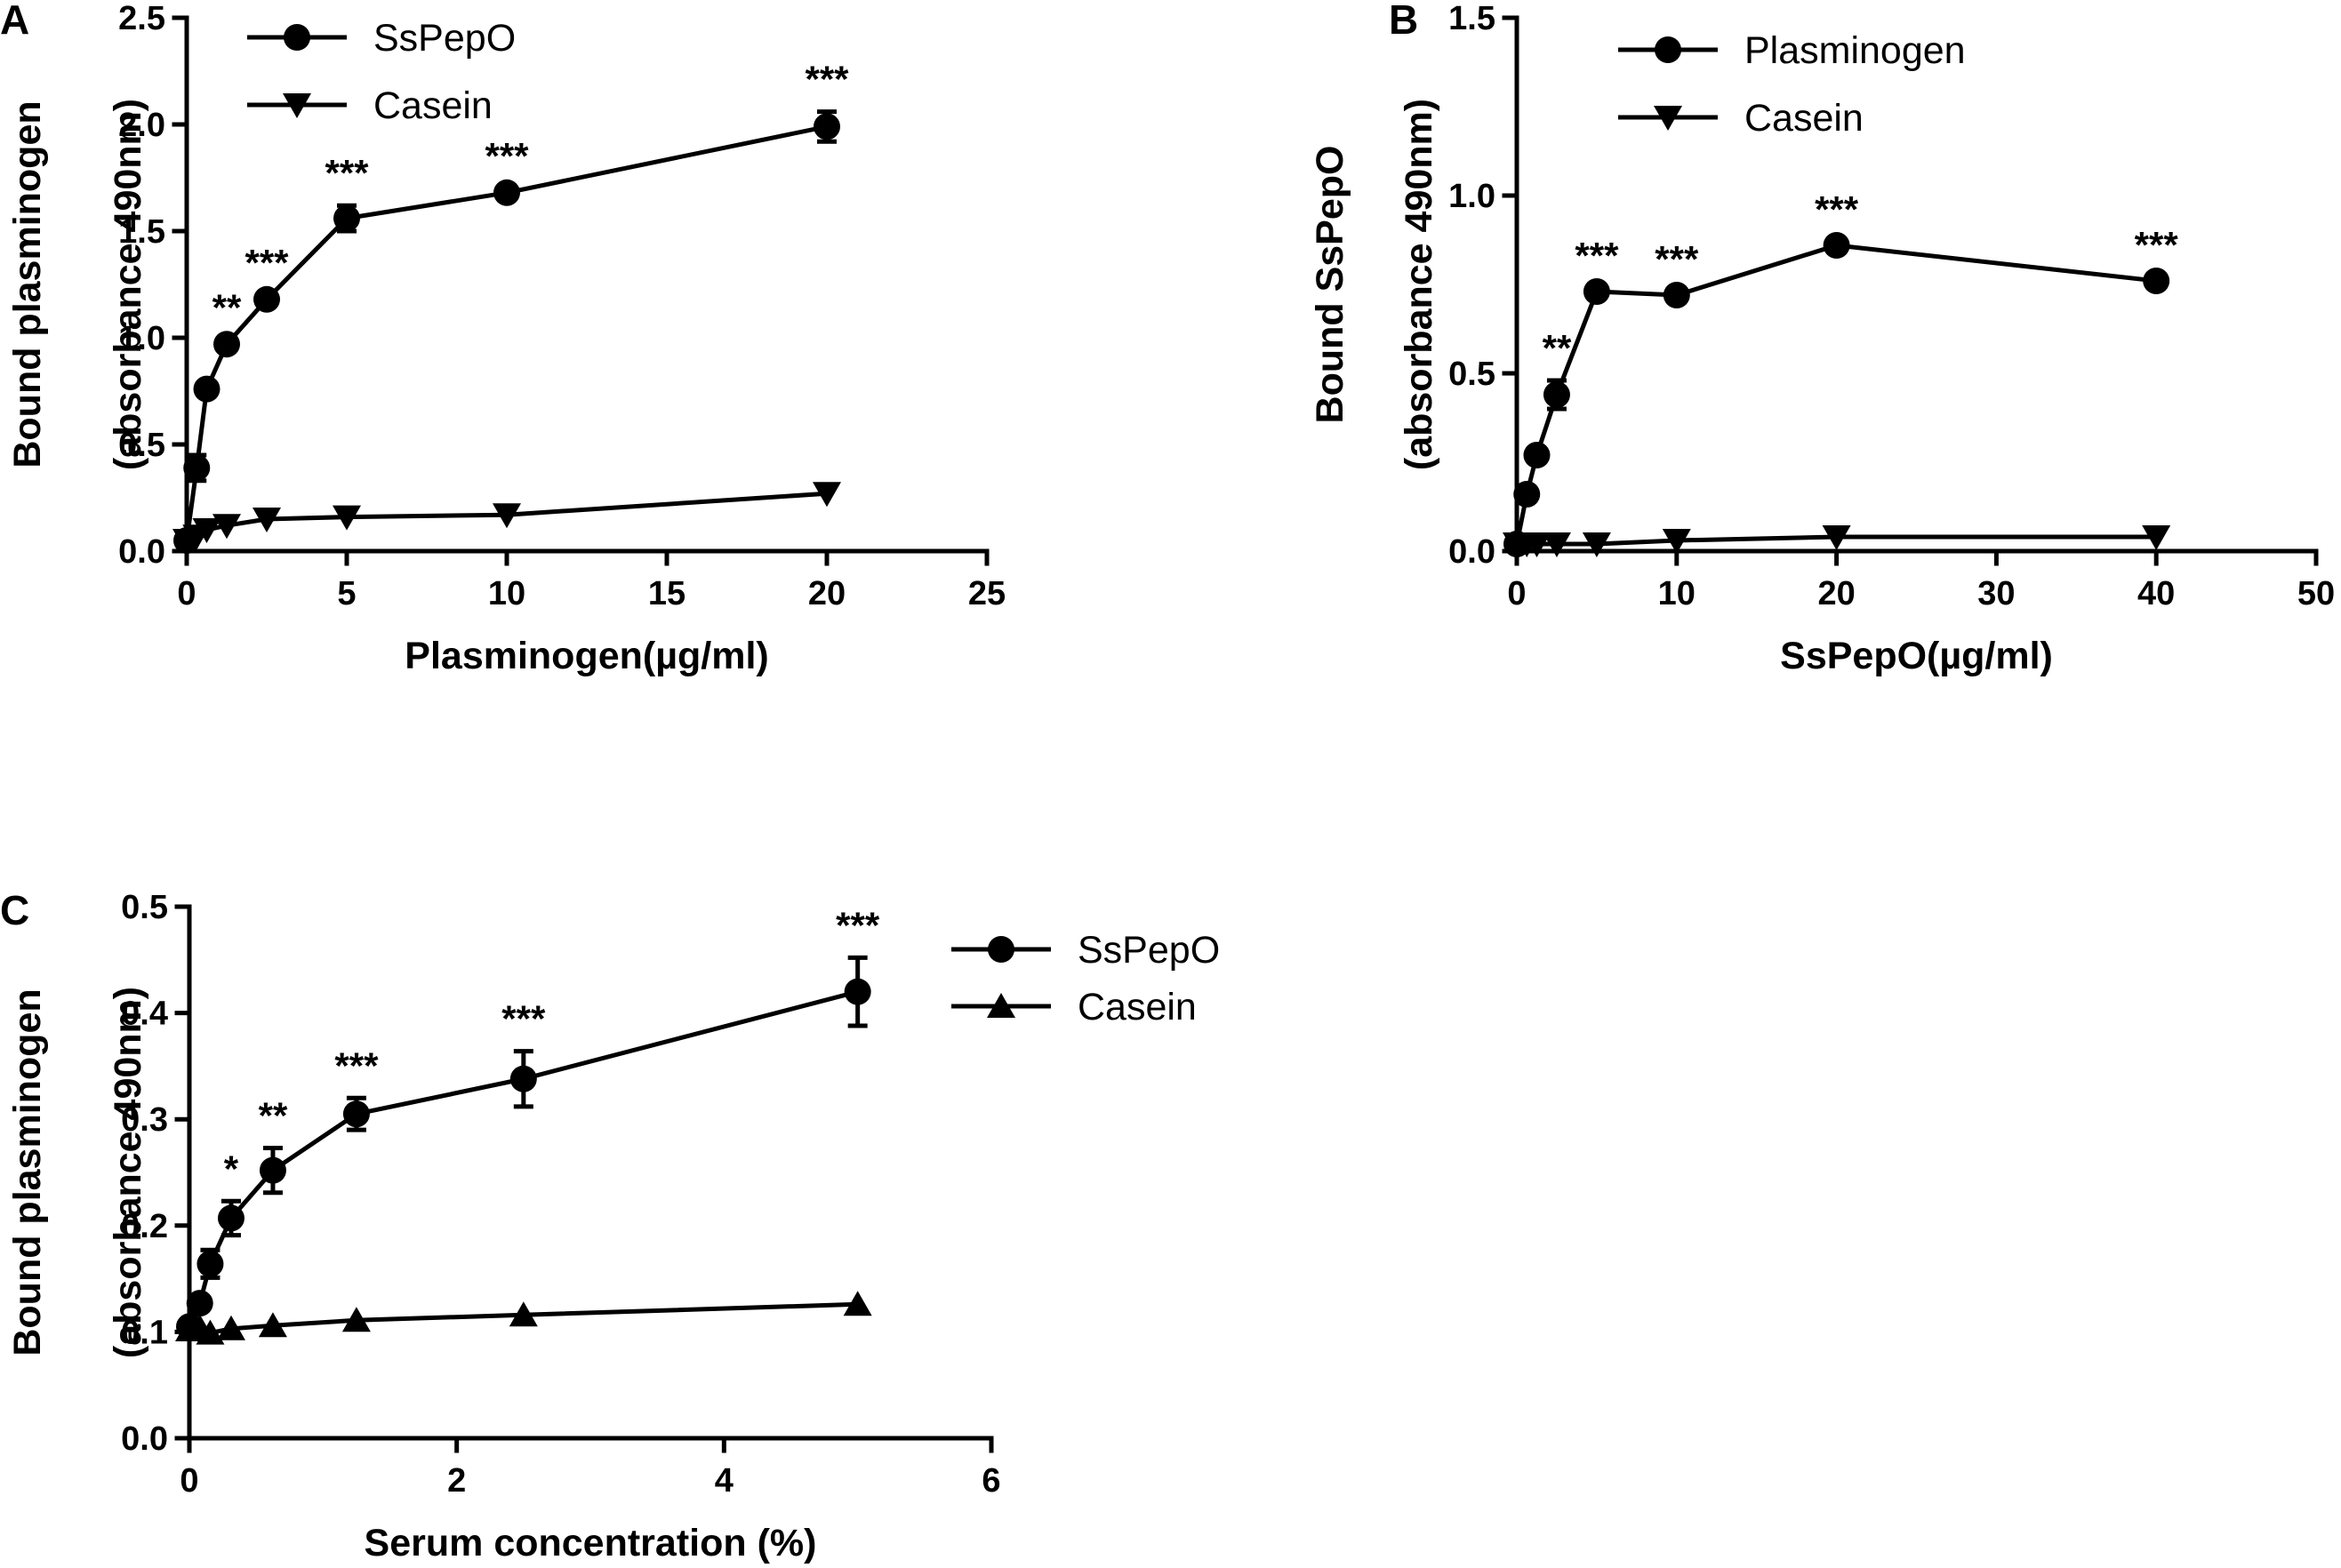 This screenshot has height=1568, width=2341. Describe the element at coordinates (456, 1481) in the screenshot. I see `x-tick-label: 2` at that location.